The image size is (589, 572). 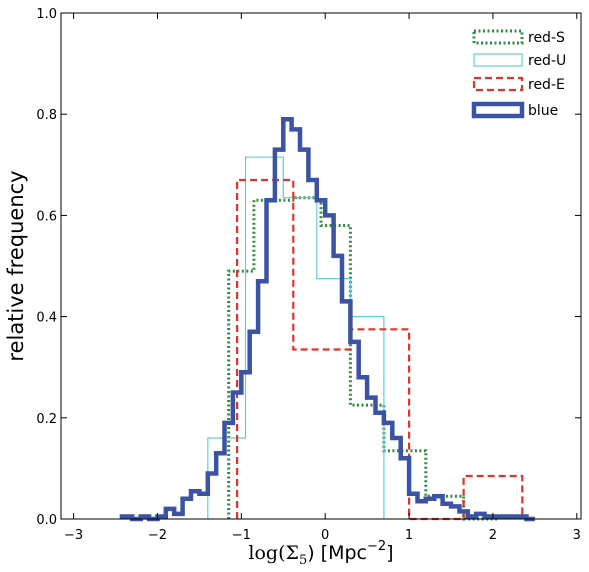 What do you see at coordinates (46, 115) in the screenshot?
I see `y-tick-label: 0.8` at bounding box center [46, 115].